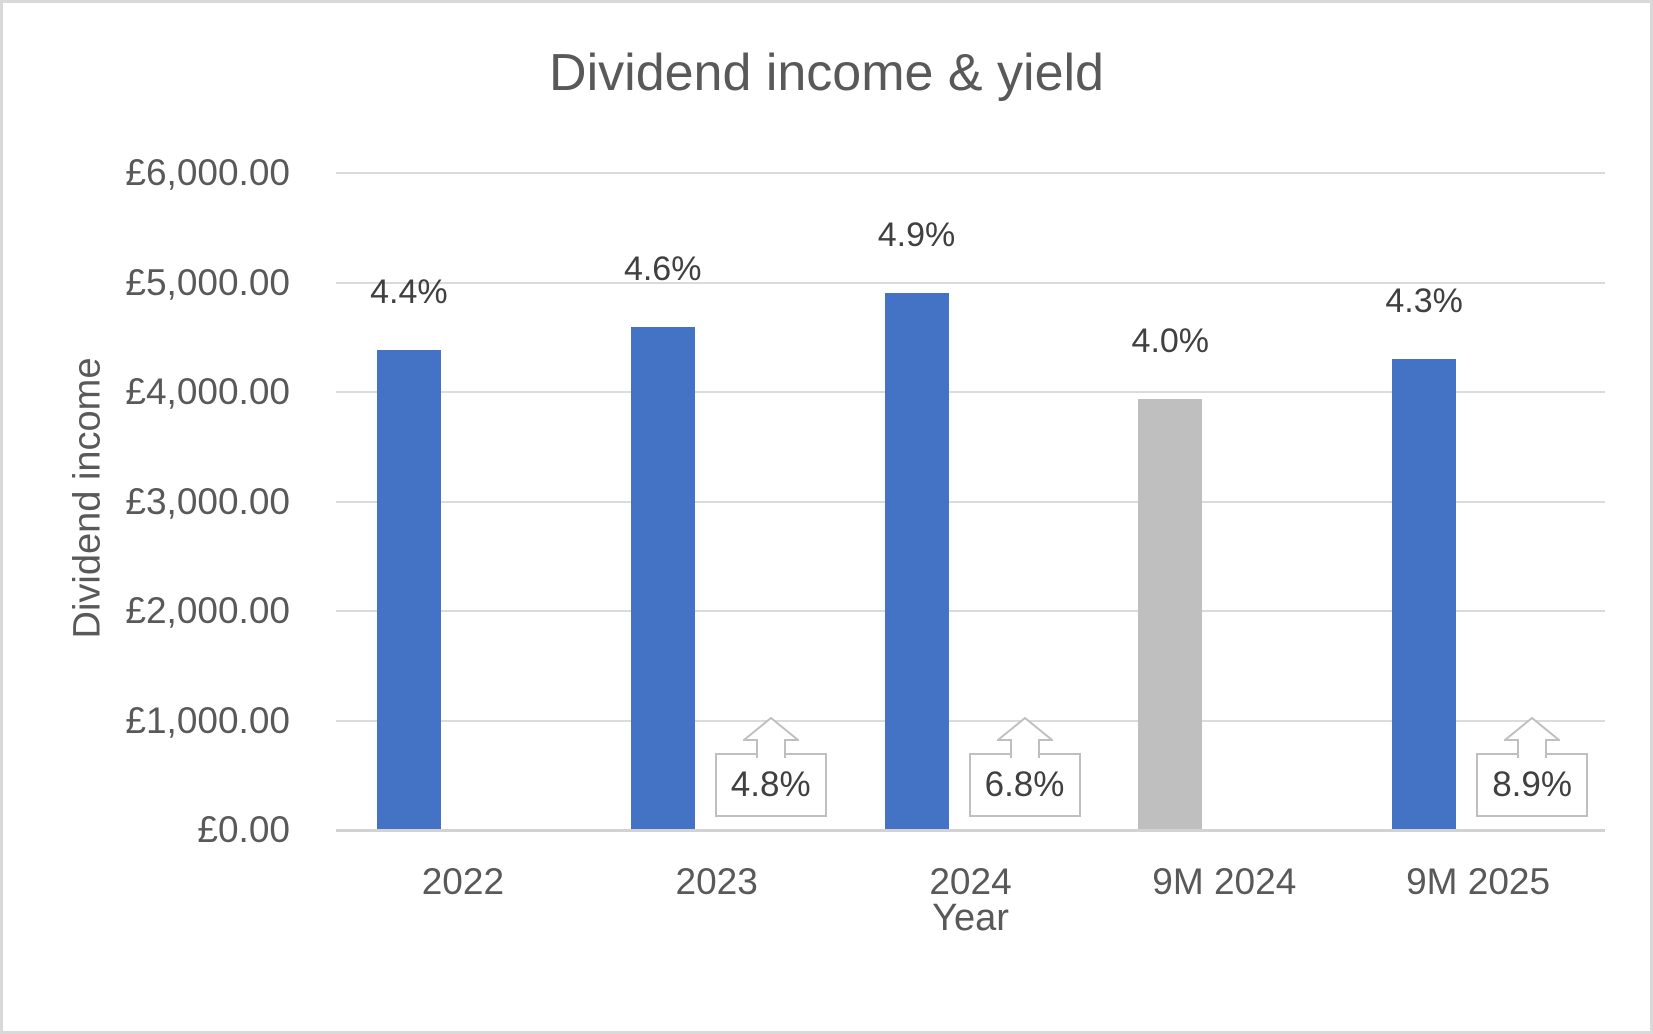 This screenshot has height=1034, width=1653. What do you see at coordinates (826, 73) in the screenshot?
I see `chart-title: Dividend income & yield` at bounding box center [826, 73].